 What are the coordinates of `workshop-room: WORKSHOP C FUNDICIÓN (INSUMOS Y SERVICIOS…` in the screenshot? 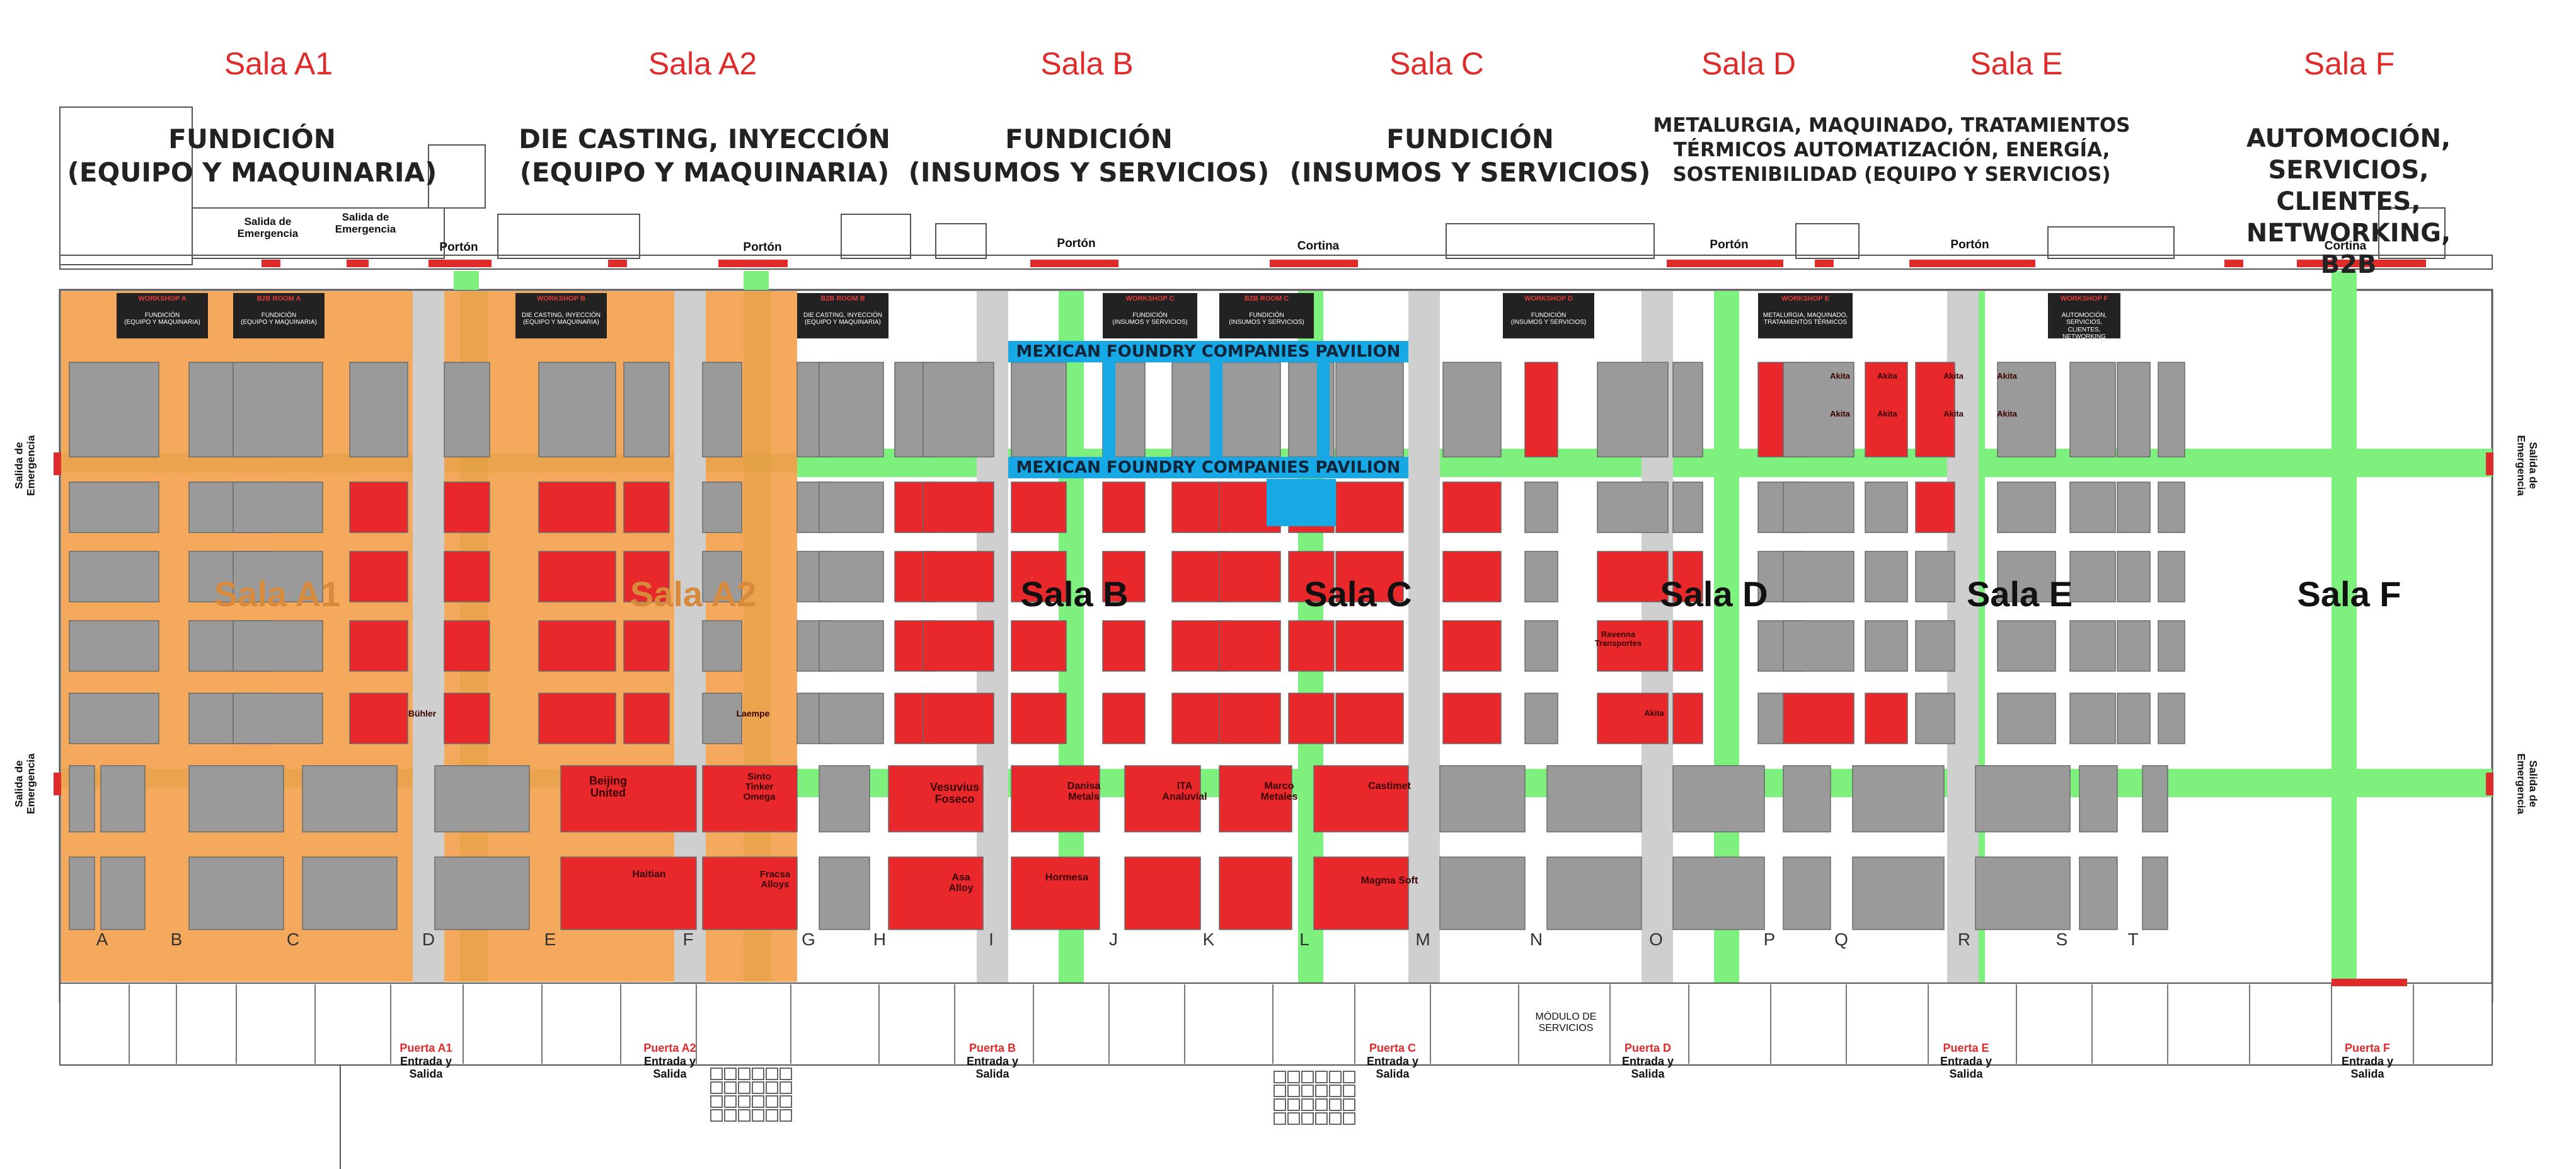 It's located at (1150, 315).